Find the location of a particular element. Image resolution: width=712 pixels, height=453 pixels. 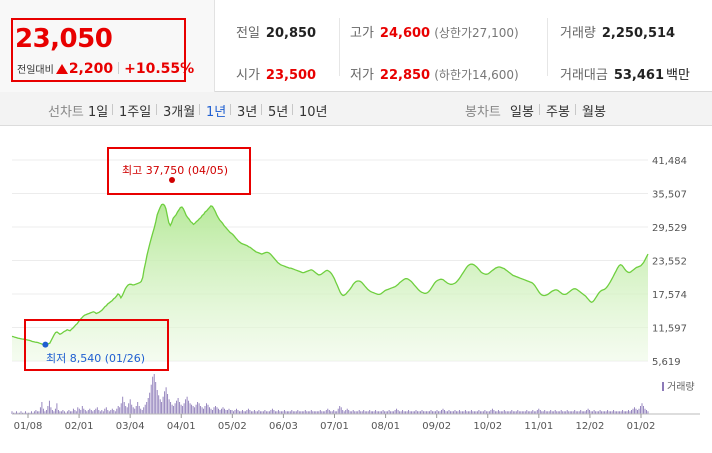

low-point-marker is located at coordinates (45, 344).